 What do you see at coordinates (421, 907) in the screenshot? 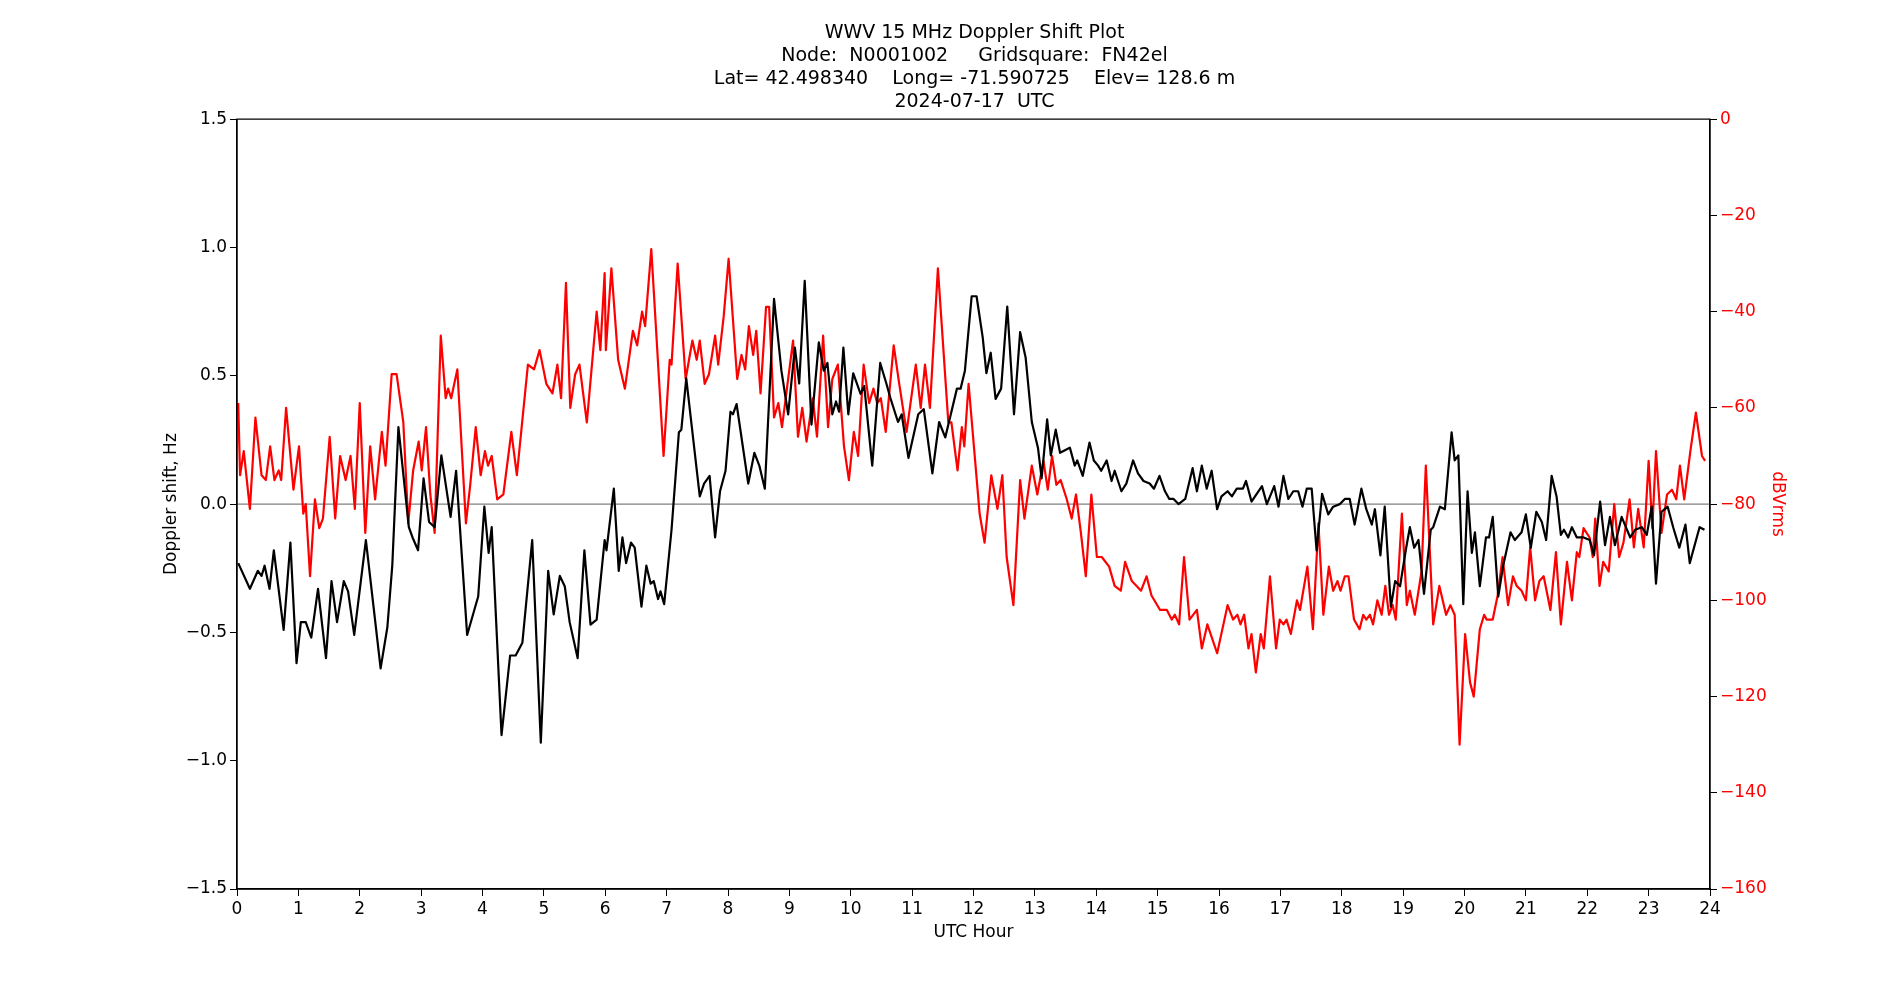
I see `x-tick-label: 3` at bounding box center [421, 907].